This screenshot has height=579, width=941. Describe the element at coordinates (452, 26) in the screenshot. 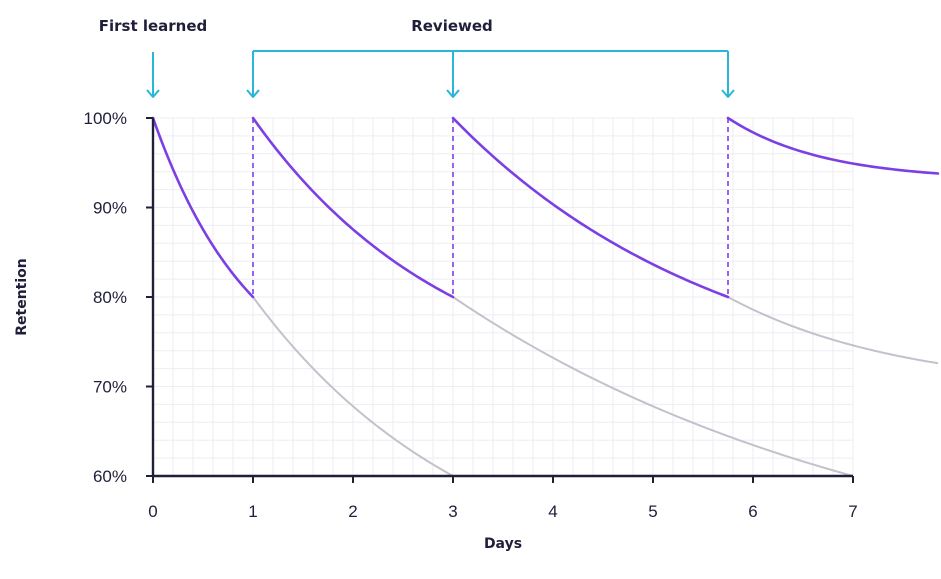

I see `reviewed-label: Reviewed` at that location.